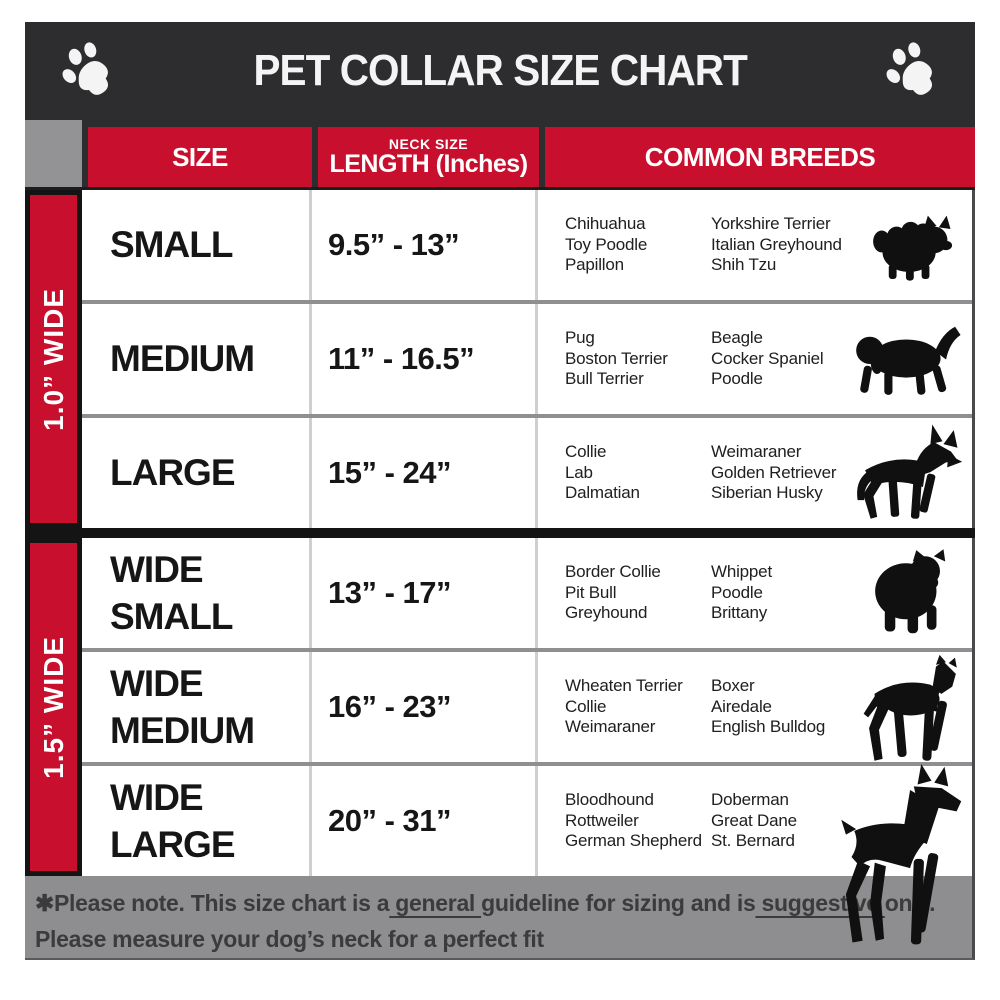 Image resolution: width=1000 pixels, height=1000 pixels. Describe the element at coordinates (753, 841) in the screenshot. I see `breed-name: St. Bernard` at that location.